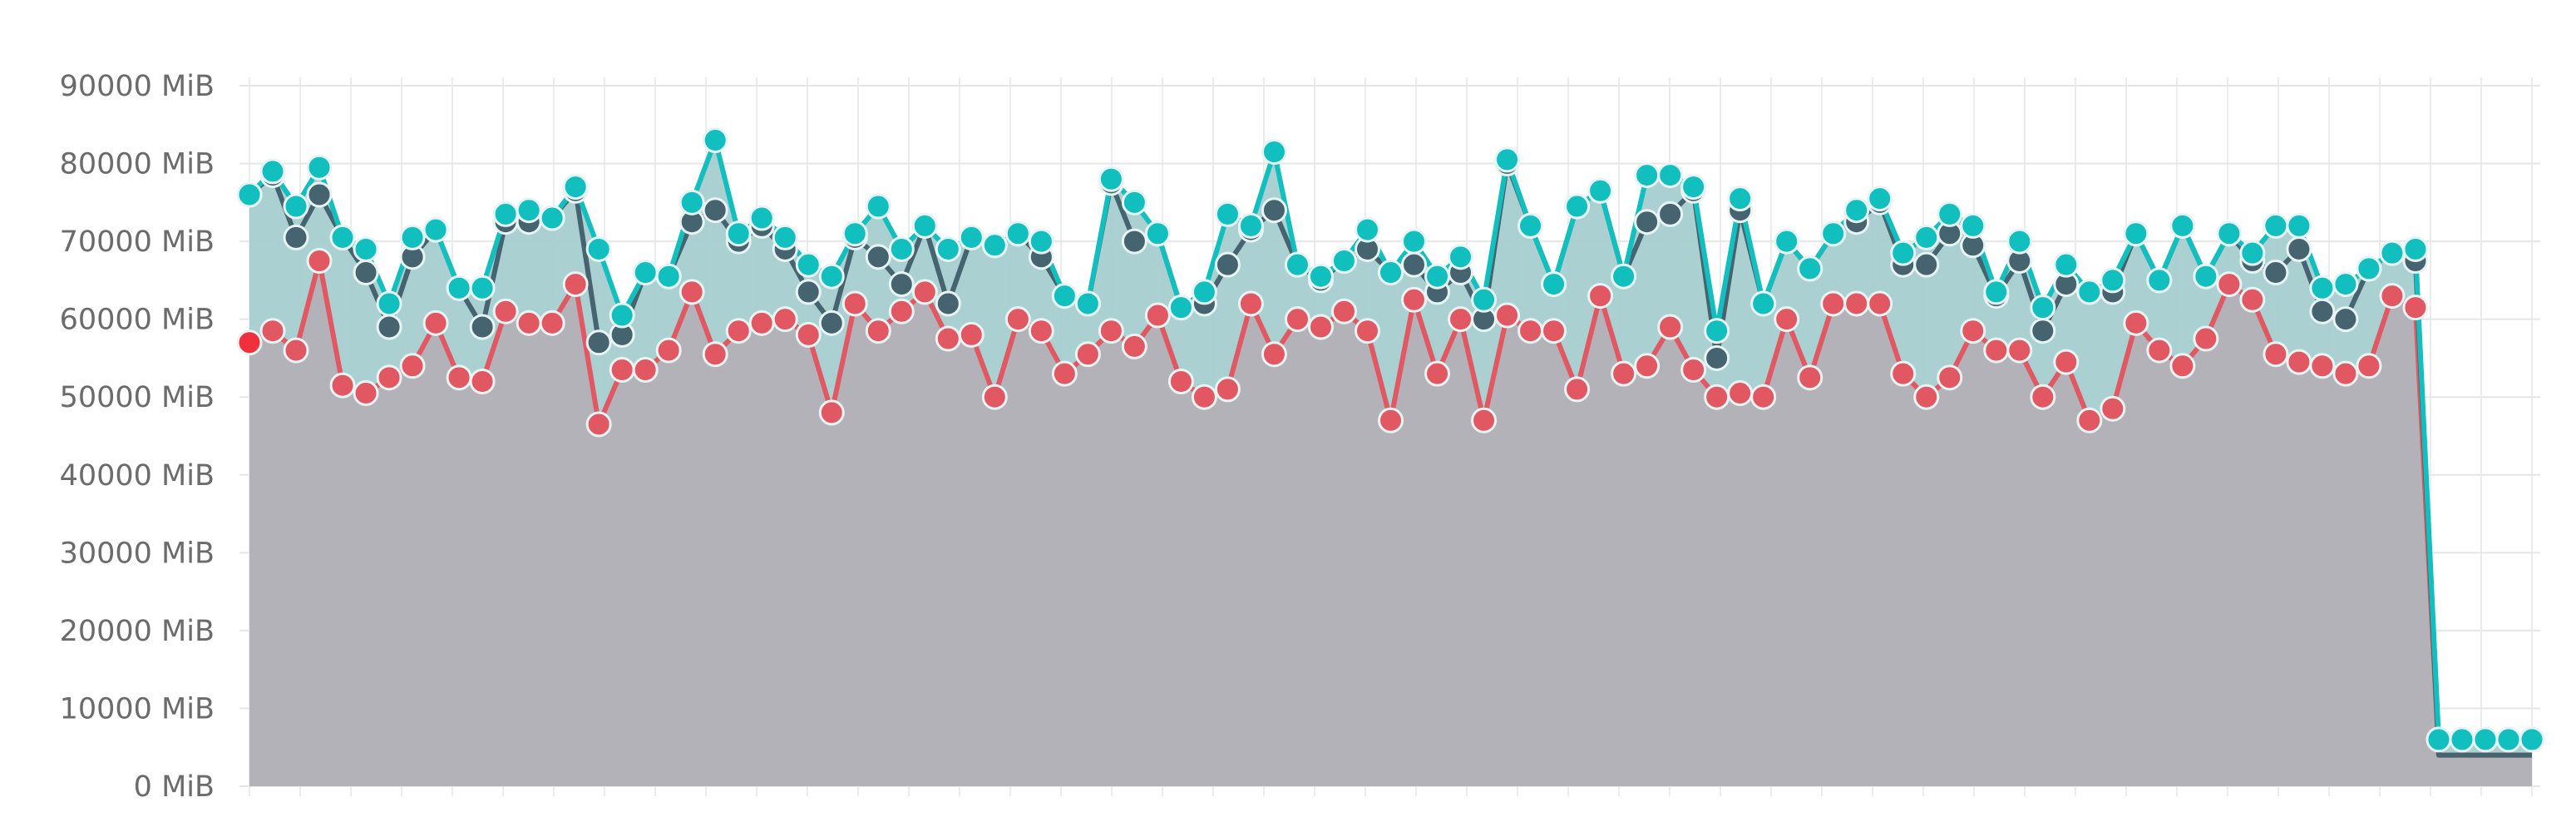  What do you see at coordinates (137, 165) in the screenshot?
I see `y-tick-label: 80000 MiB` at bounding box center [137, 165].